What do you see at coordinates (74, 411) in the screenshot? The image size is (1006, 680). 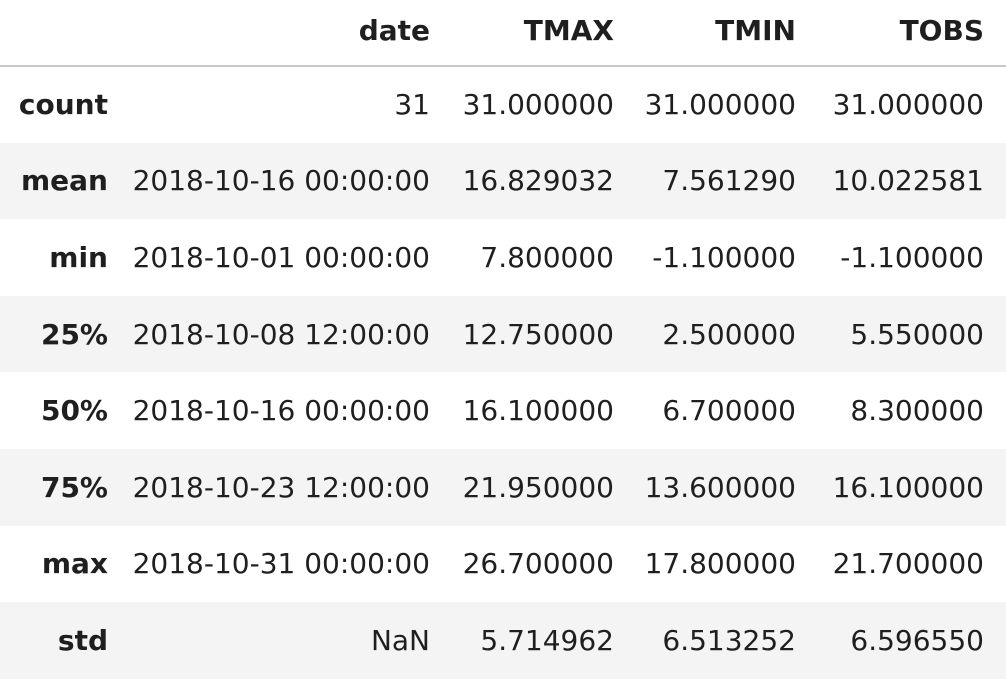 I see `row-label: 50%` at bounding box center [74, 411].